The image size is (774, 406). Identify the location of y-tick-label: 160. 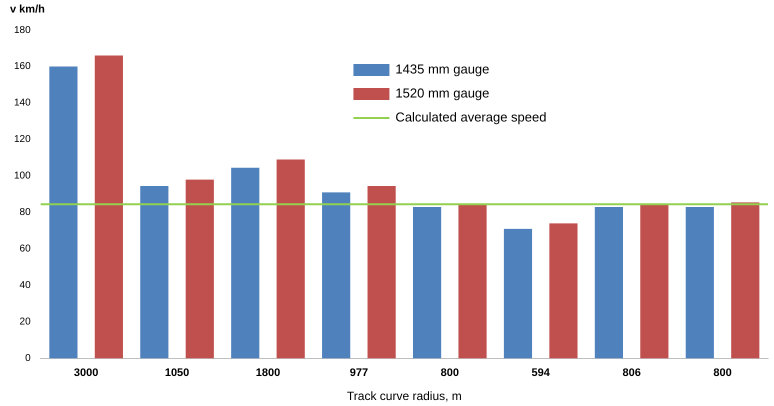
(23, 66).